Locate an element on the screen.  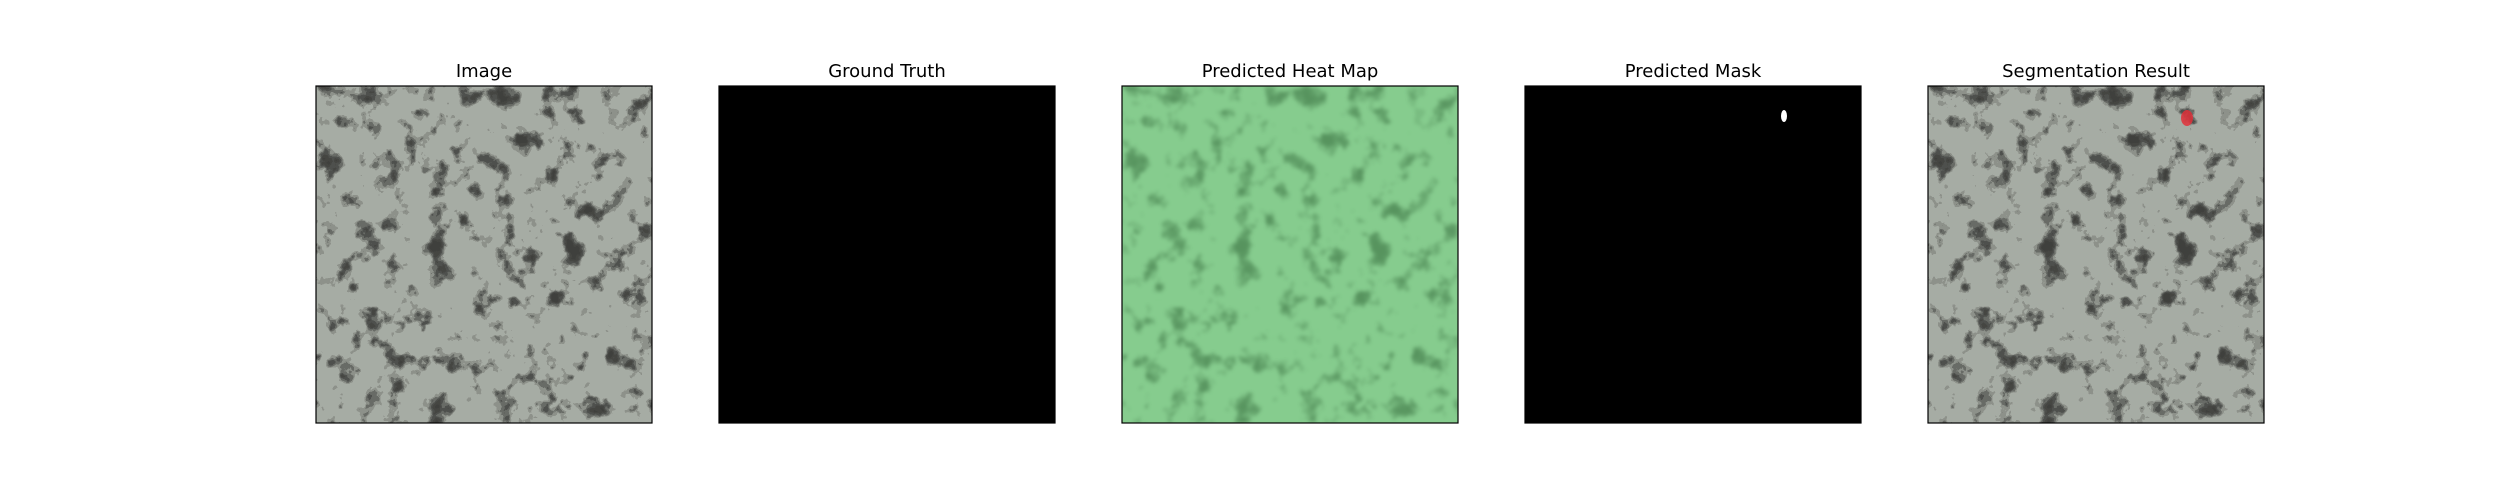
predicted-mask-background is located at coordinates (1693, 254).